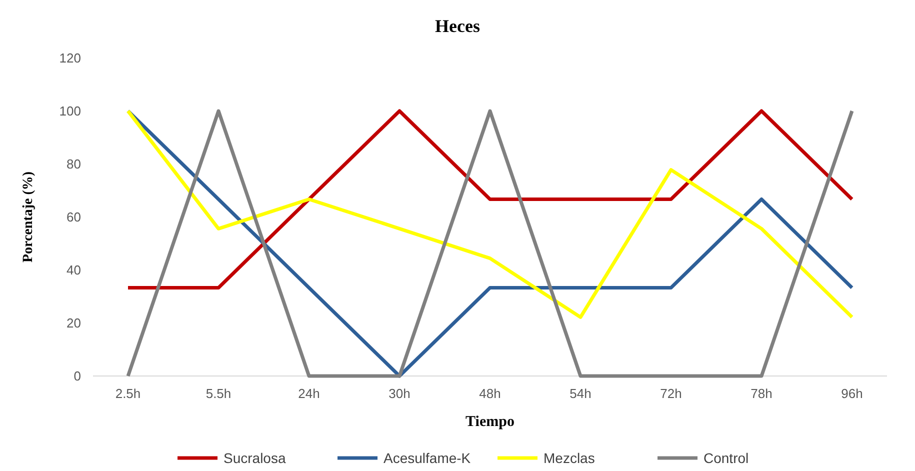  I want to click on y-tick-label: 120, so click(70, 58).